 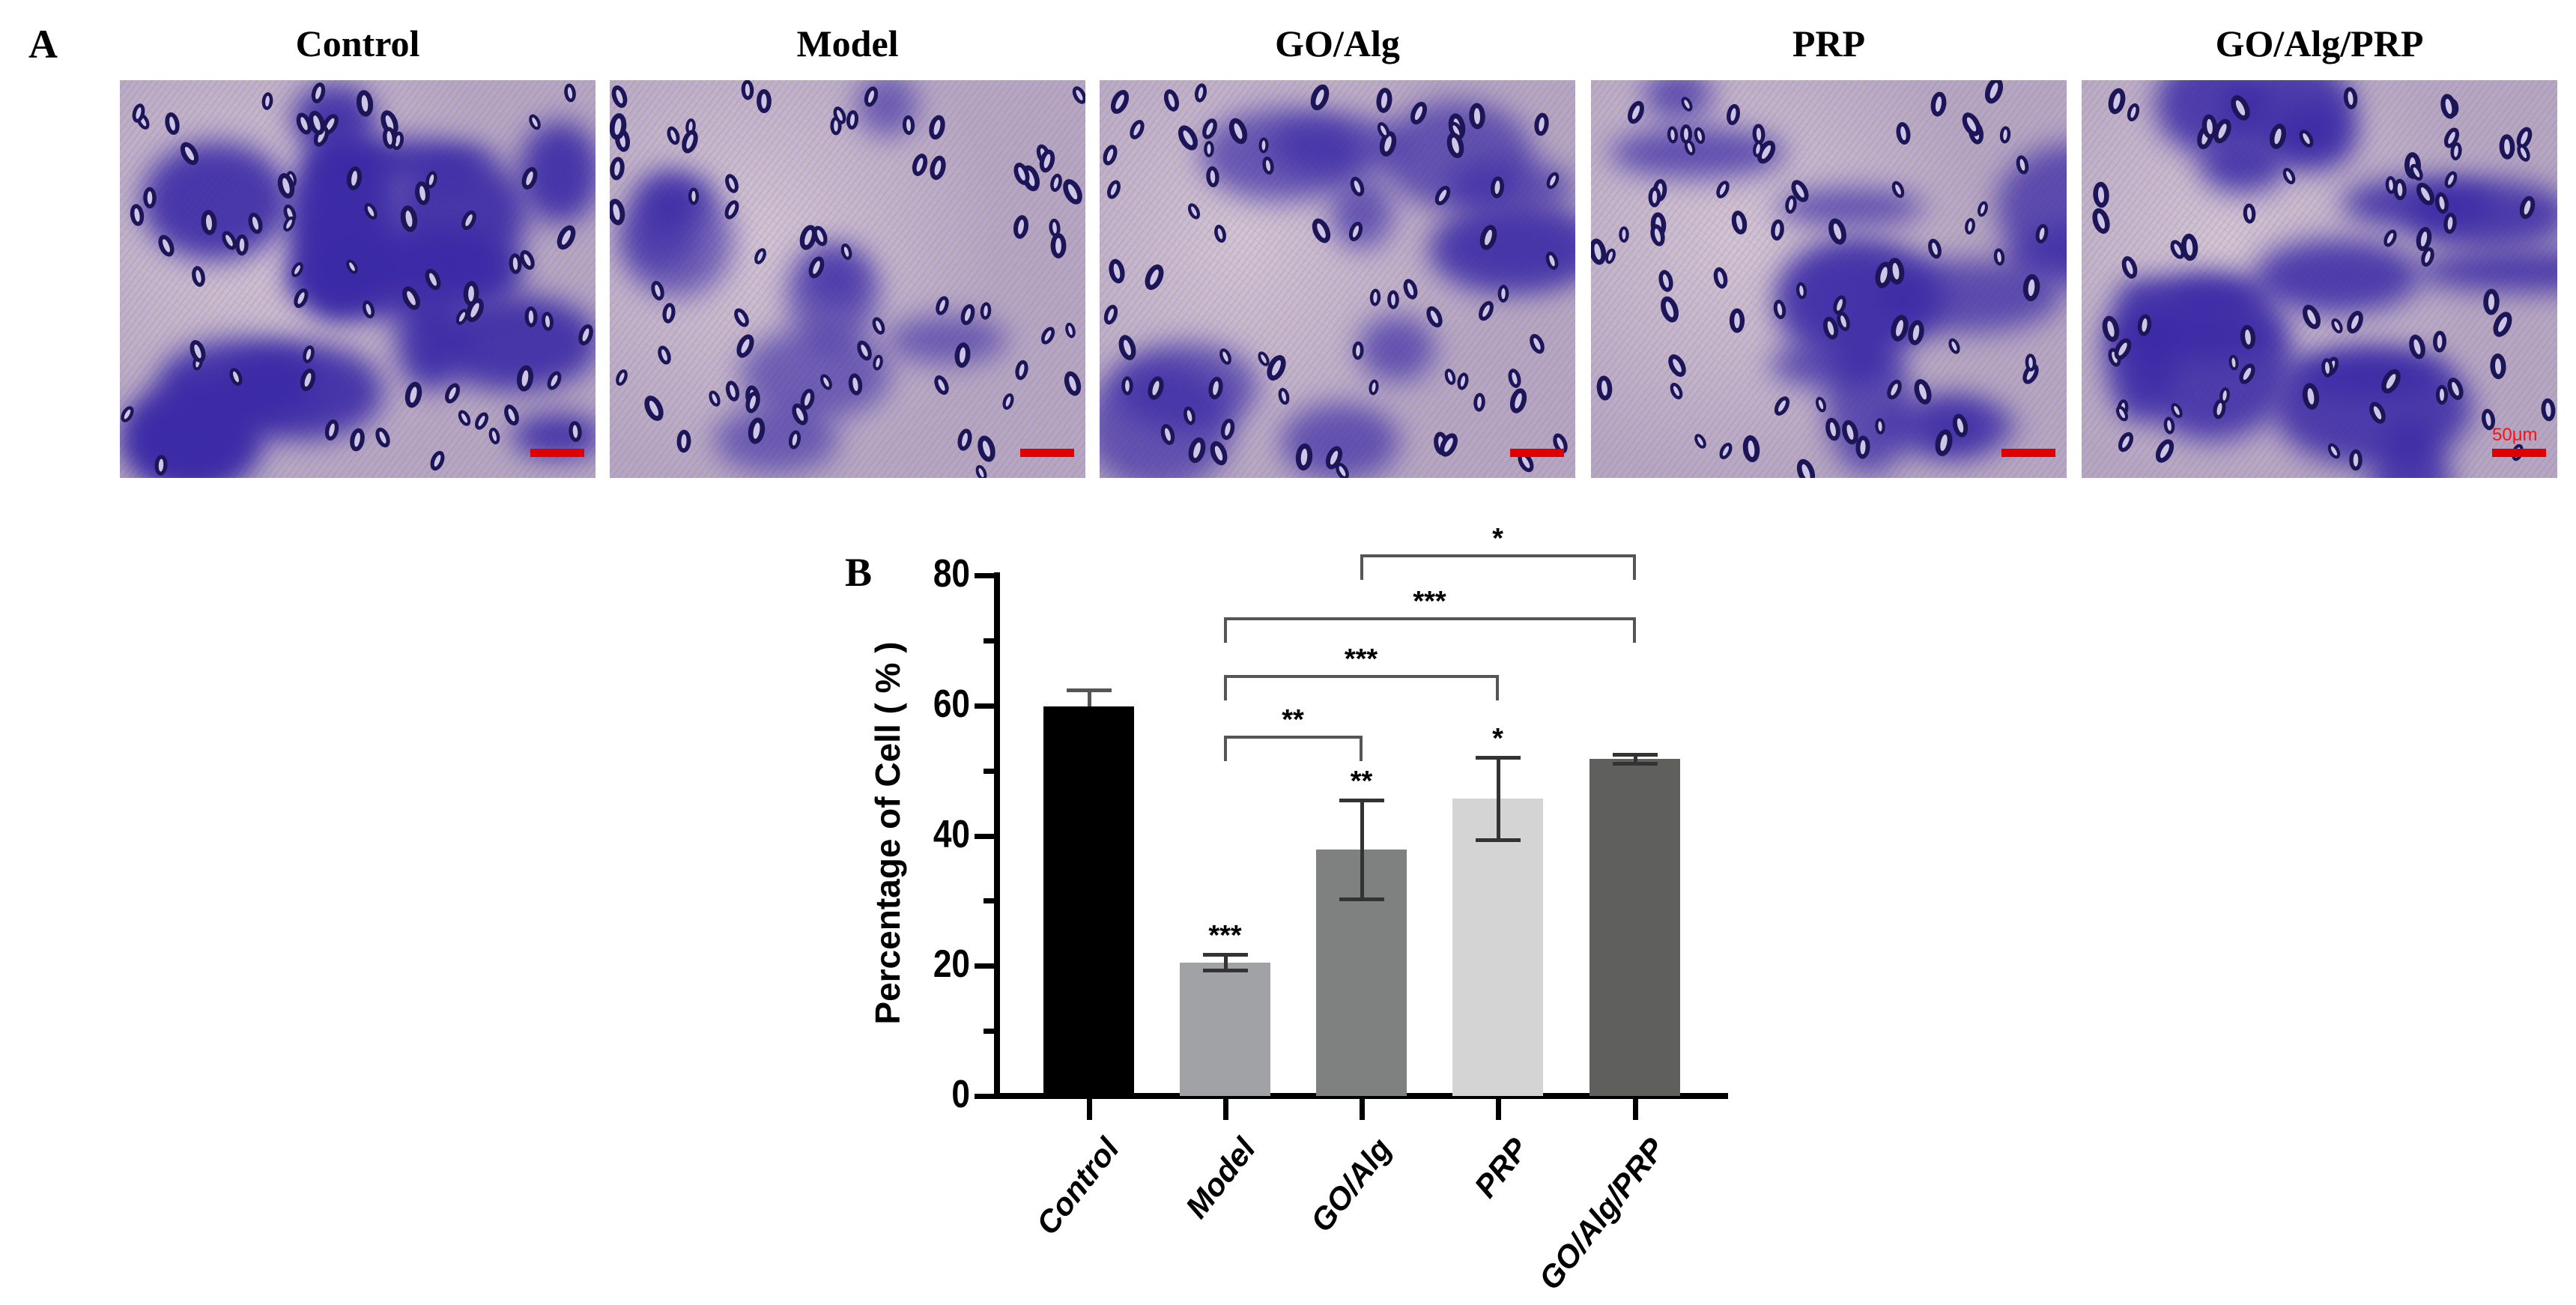 What do you see at coordinates (357, 279) in the screenshot?
I see `micrograph-control` at bounding box center [357, 279].